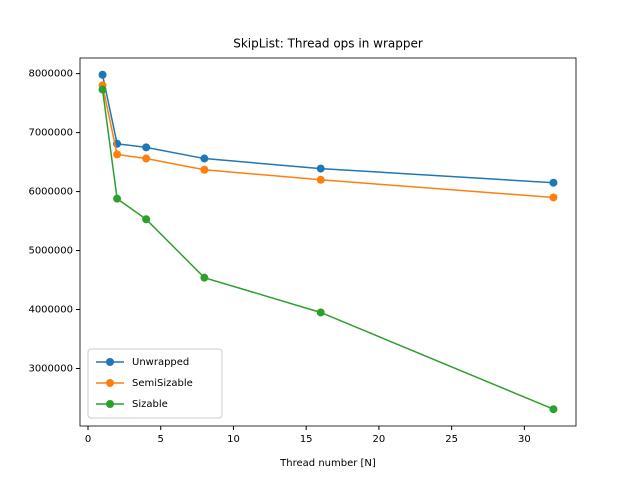 The image size is (640, 484). I want to click on x-tick-label: 20, so click(379, 439).